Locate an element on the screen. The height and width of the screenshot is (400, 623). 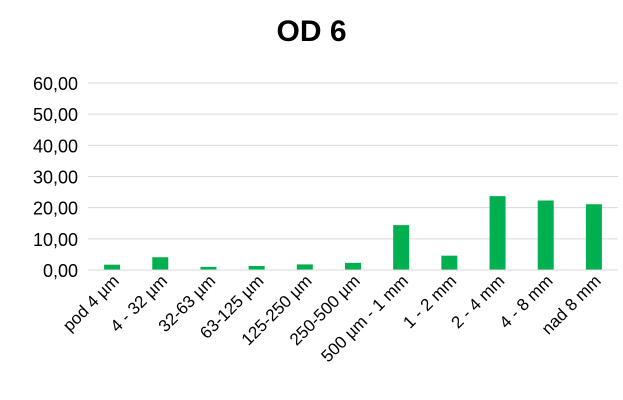
y-tick-label: 30,00 is located at coordinates (55, 178).